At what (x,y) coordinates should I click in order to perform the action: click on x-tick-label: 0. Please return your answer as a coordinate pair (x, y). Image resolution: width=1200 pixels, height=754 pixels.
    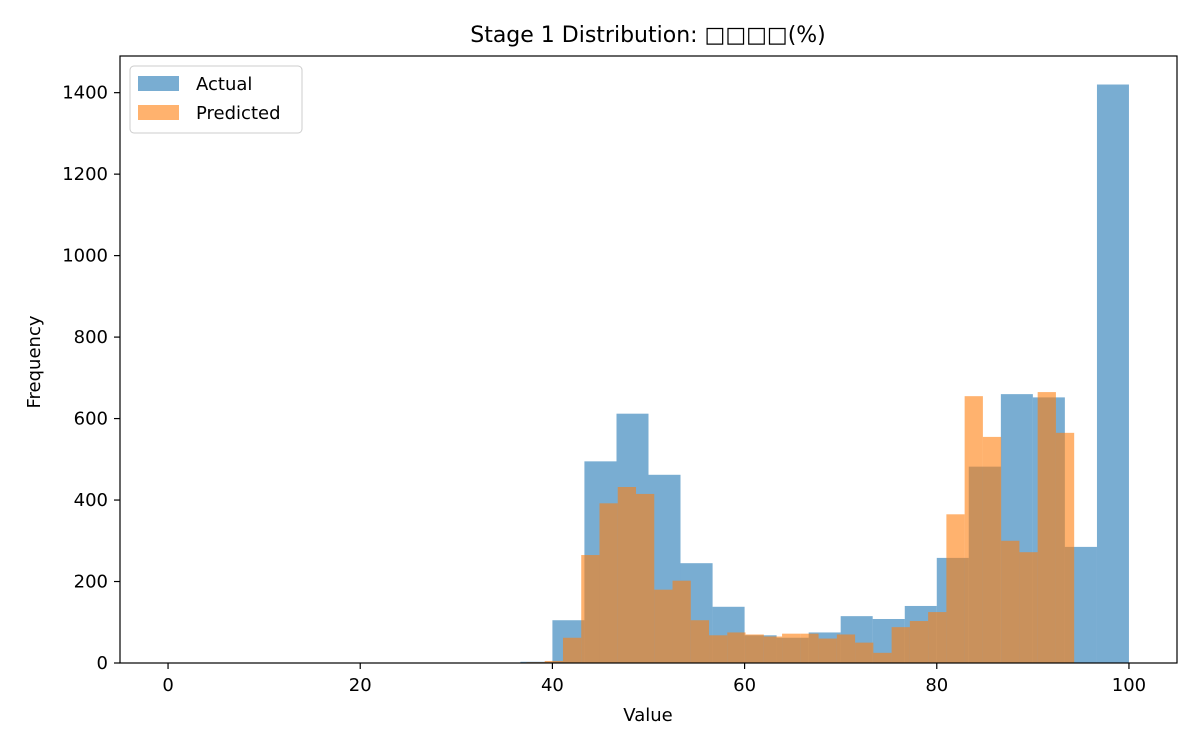
    Looking at the image, I should click on (167, 685).